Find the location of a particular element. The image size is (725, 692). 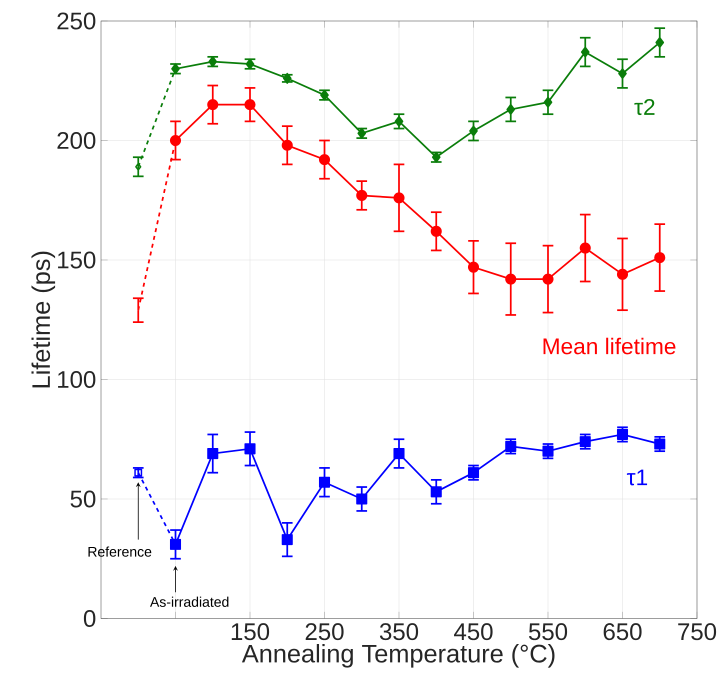

y-tick-label: 150 is located at coordinates (77, 259).